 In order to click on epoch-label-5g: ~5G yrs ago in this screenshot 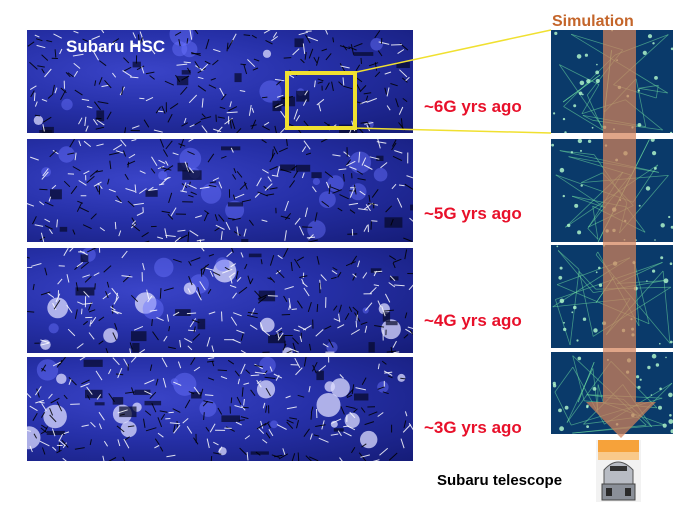, I will do `click(473, 213)`.